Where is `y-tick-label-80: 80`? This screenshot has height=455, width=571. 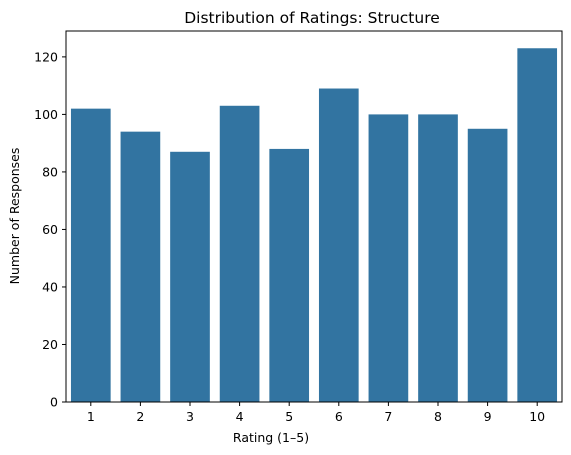
y-tick-label-80: 80 is located at coordinates (50, 171).